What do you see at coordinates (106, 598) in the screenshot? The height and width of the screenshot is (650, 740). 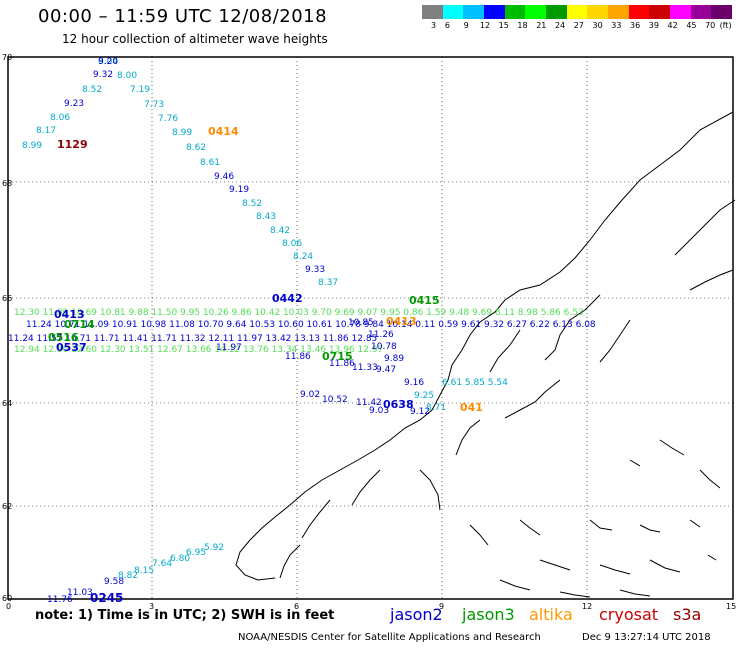 I see `track-hour-label: 0245` at bounding box center [106, 598].